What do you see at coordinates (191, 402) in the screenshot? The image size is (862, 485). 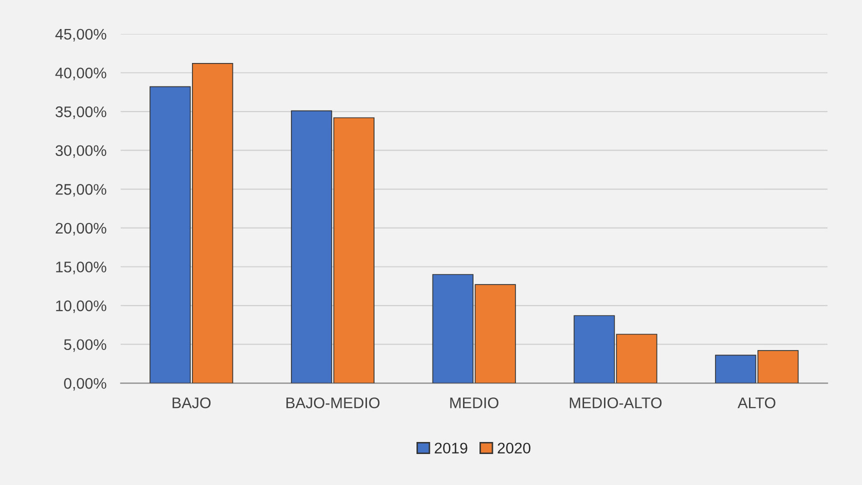 I see `x-tick-label: BAJO` at bounding box center [191, 402].